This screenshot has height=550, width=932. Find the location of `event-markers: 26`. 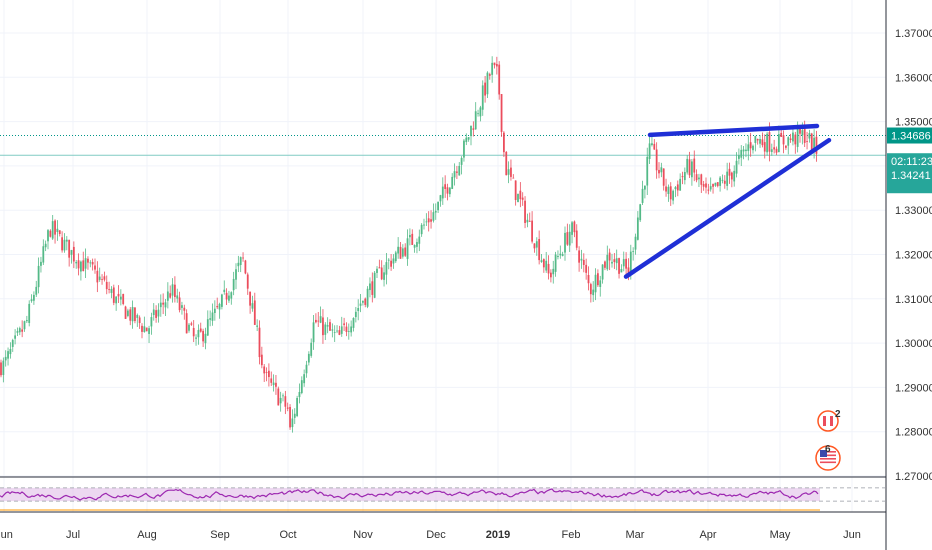

event-markers: 26 is located at coordinates (828, 440).